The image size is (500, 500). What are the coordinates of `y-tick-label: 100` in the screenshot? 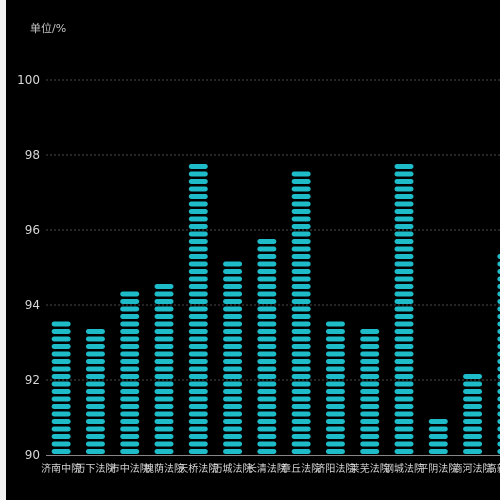 It's located at (28, 80).